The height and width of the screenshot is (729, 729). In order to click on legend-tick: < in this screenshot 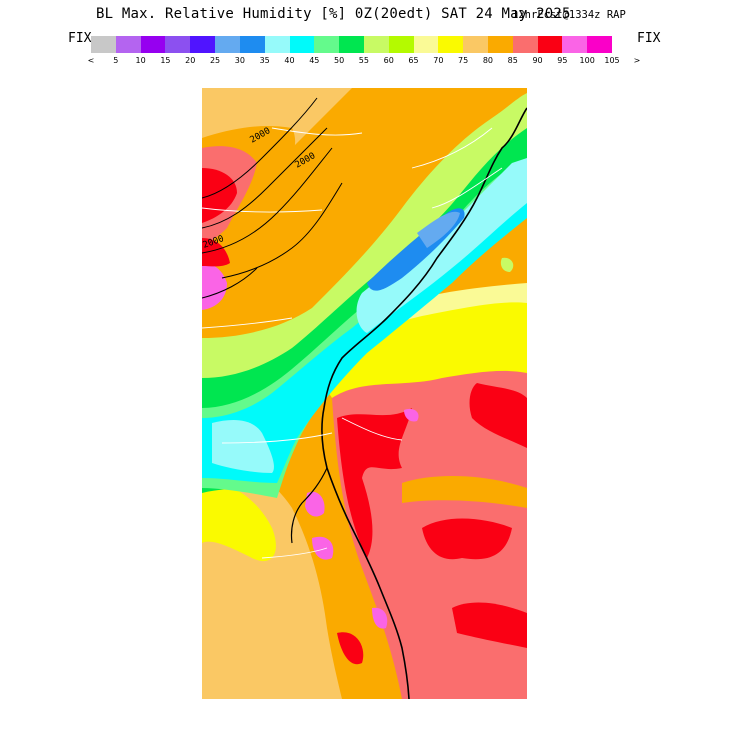, I will do `click(91, 60)`.